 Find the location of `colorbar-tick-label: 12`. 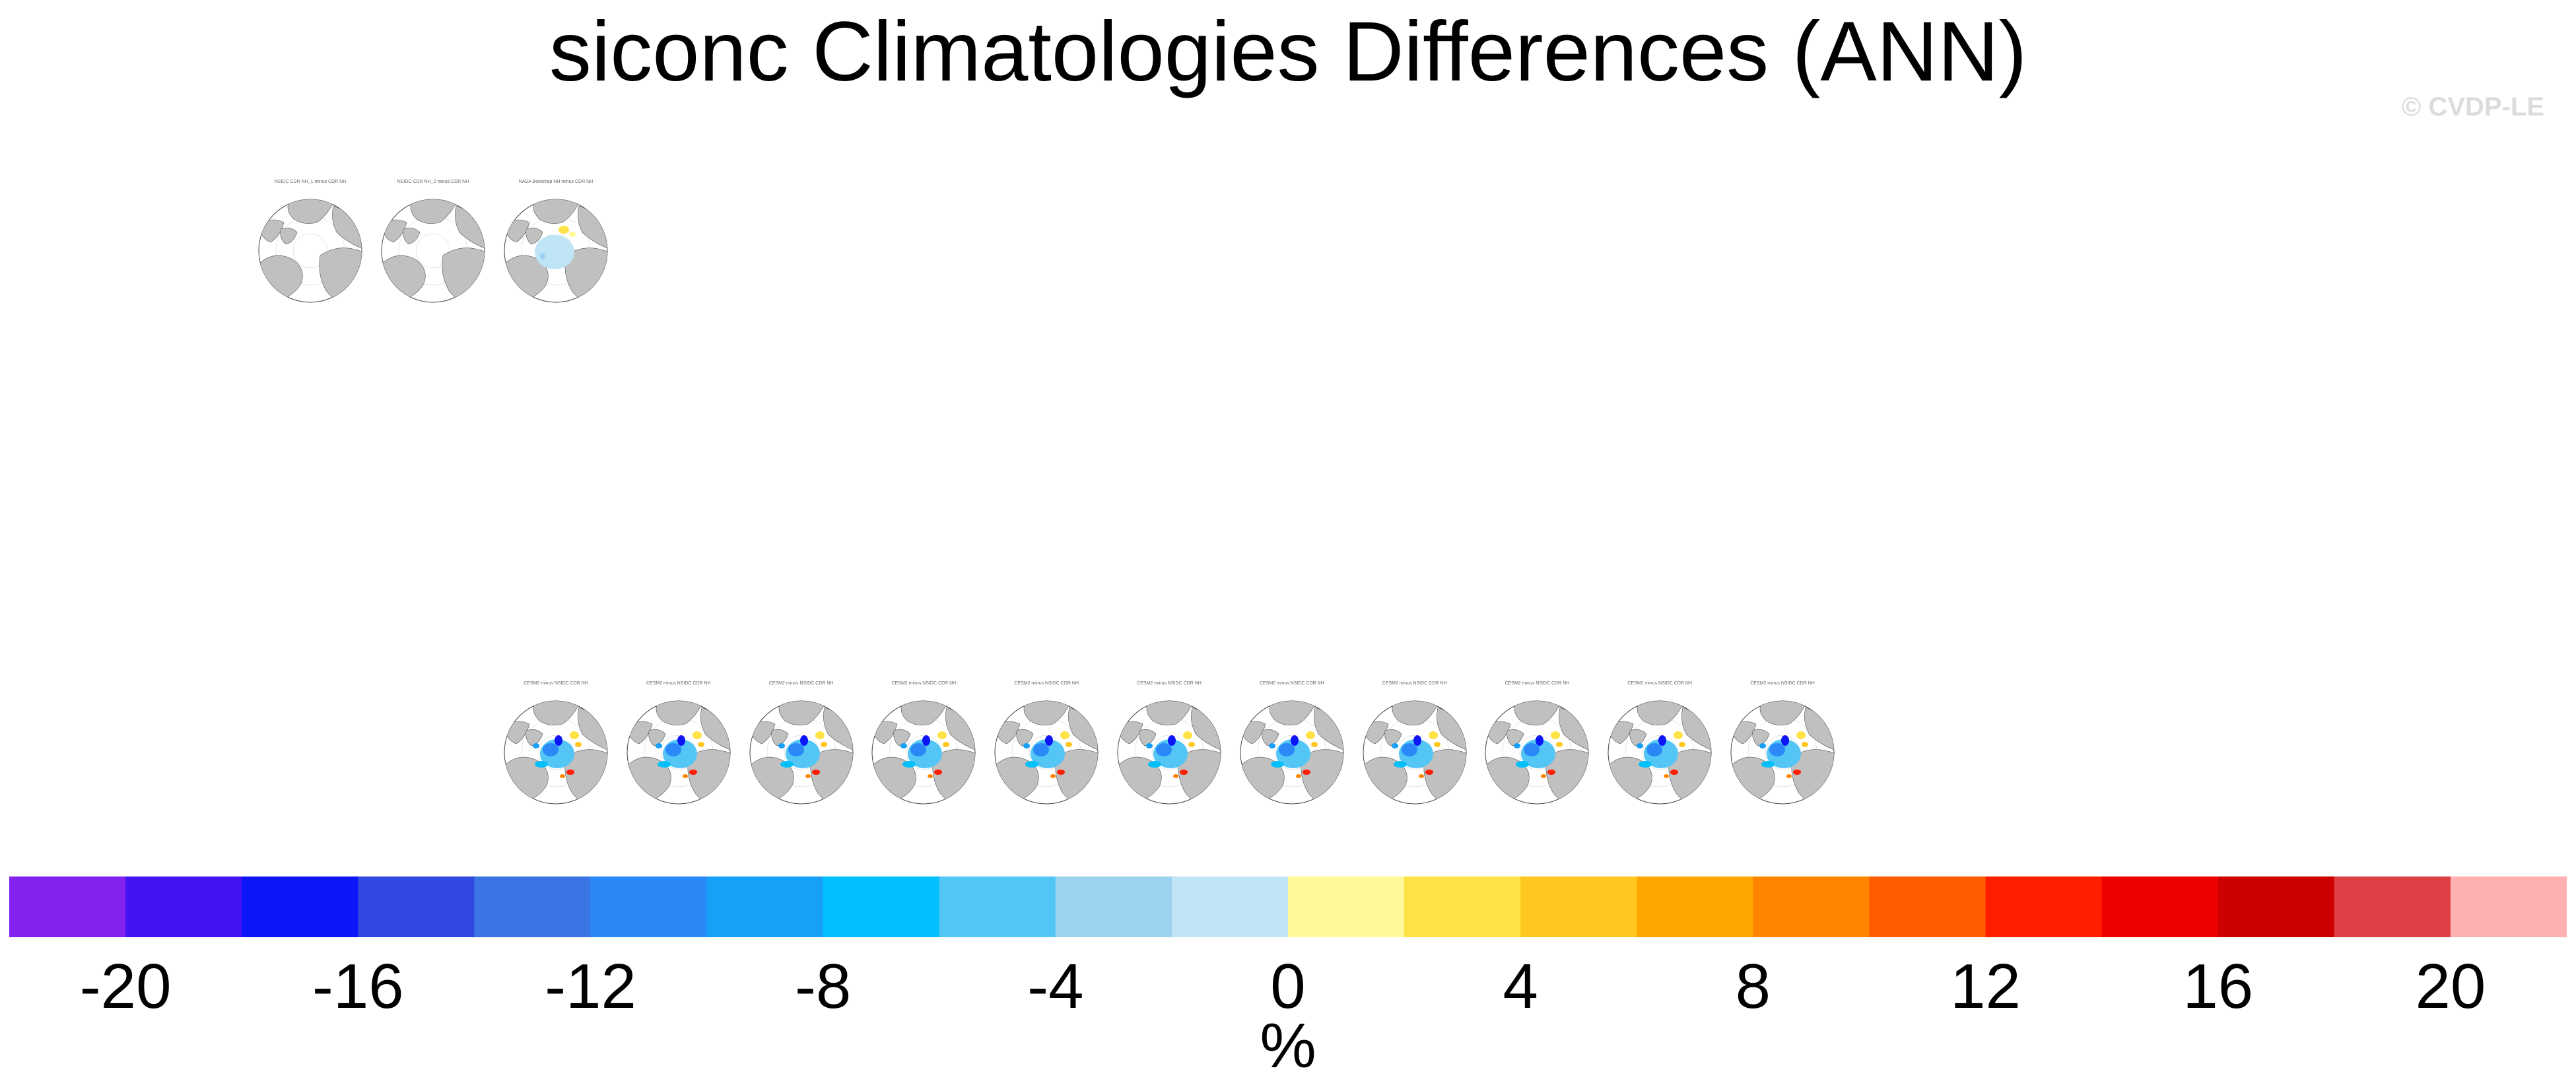

colorbar-tick-label: 12 is located at coordinates (1986, 986).